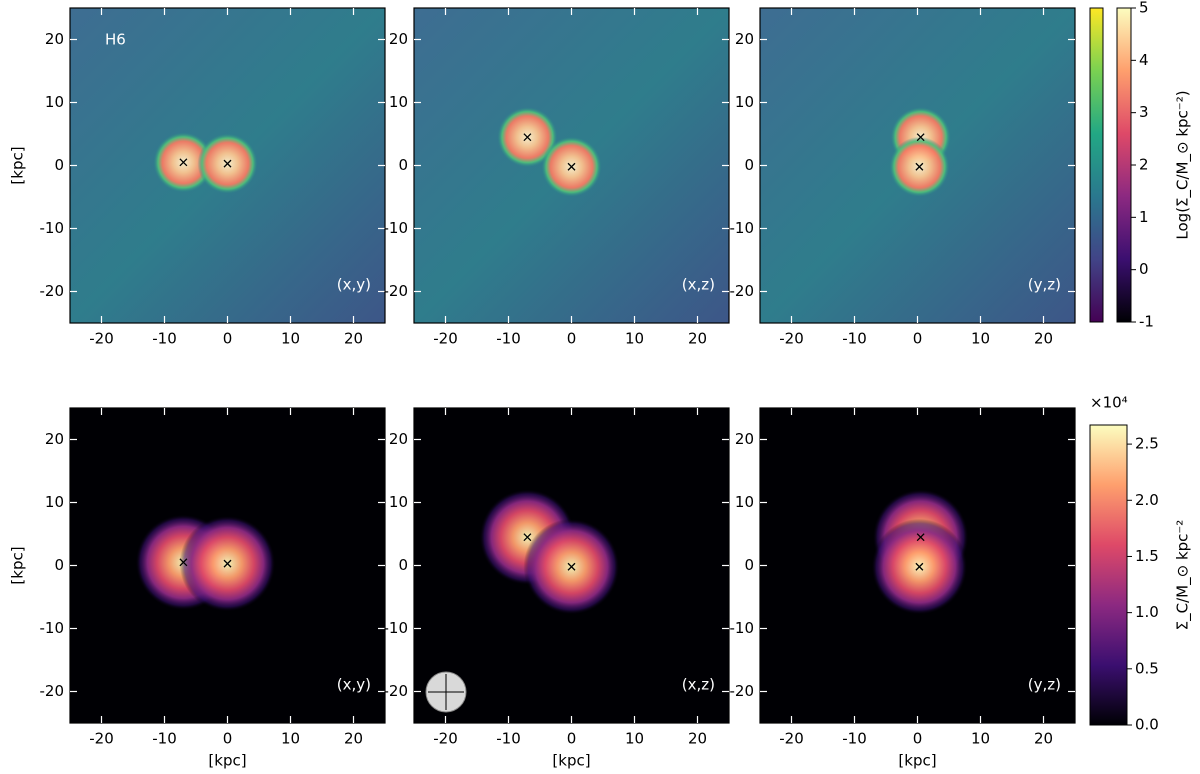 Image resolution: width=1200 pixels, height=774 pixels. Describe the element at coordinates (1147, 725) in the screenshot. I see `colorbar-tick-label: 0.0` at that location.